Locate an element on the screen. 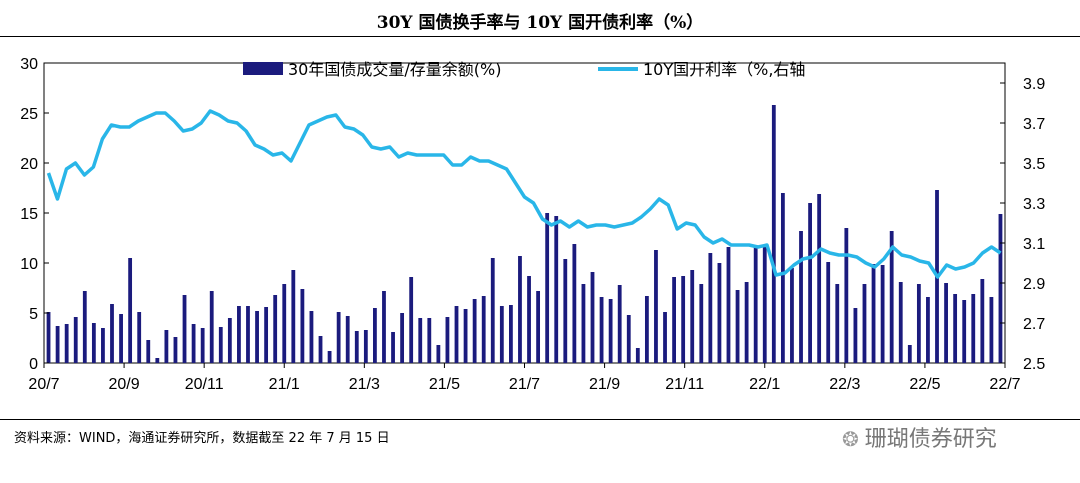  left-tick-label: 15 is located at coordinates (29, 214).